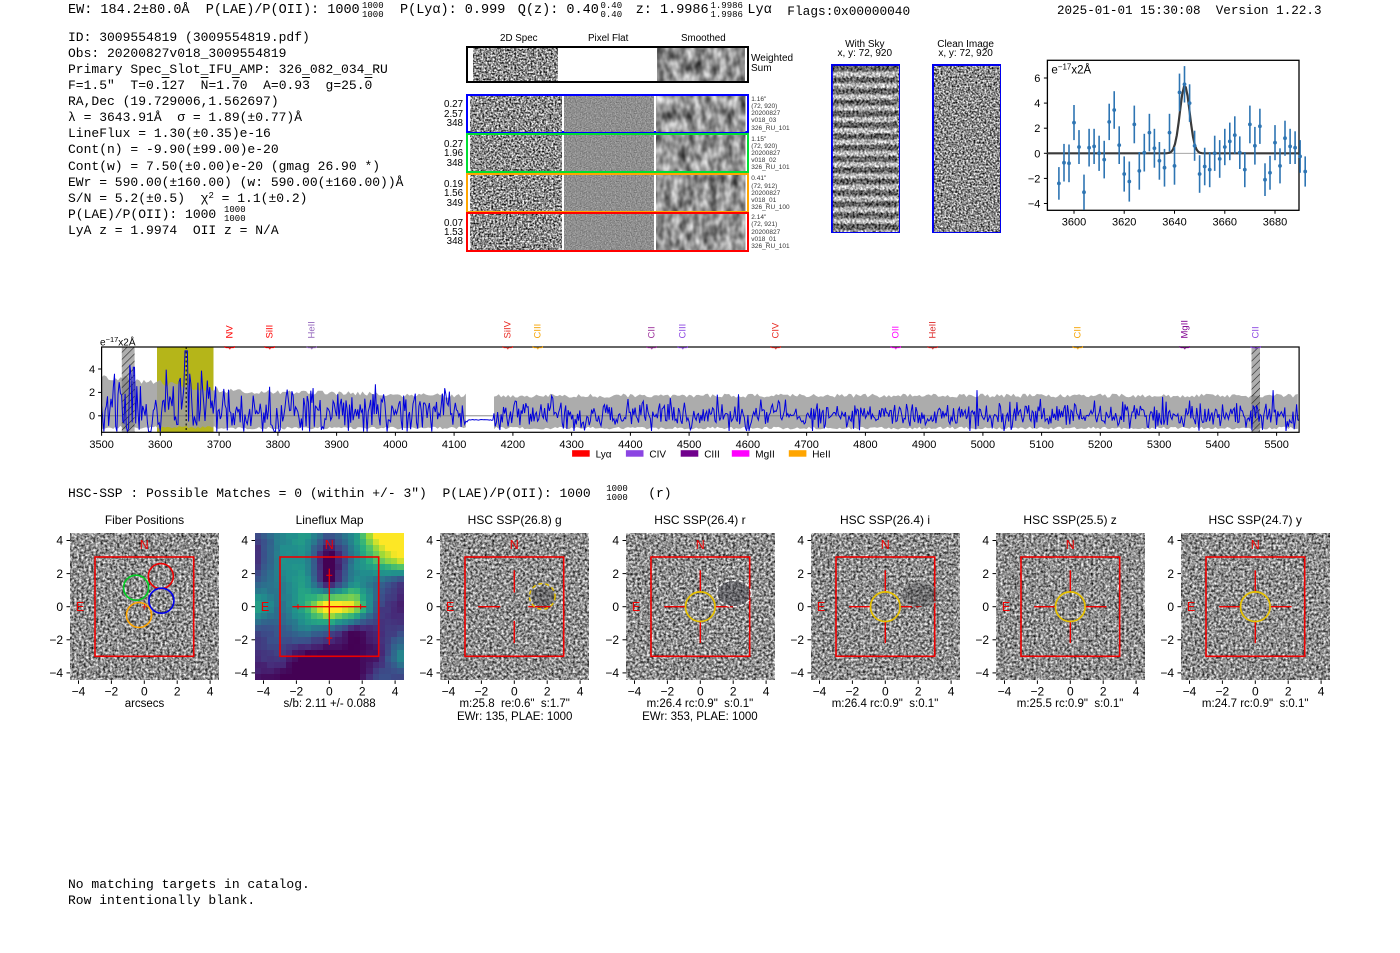 Image resolution: width=1400 pixels, height=953 pixels. I want to click on svg-text: e−17x2Å, so click(1071, 69).